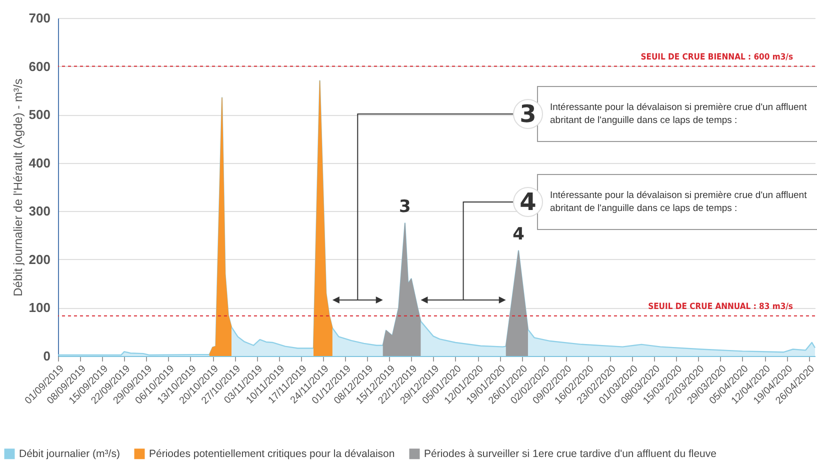 Image resolution: width=817 pixels, height=461 pixels. Describe the element at coordinates (570, 454) in the screenshot. I see `legend-label: Périodes à surveiller si 1ere crue tardive d'un affluent du fleuve` at that location.